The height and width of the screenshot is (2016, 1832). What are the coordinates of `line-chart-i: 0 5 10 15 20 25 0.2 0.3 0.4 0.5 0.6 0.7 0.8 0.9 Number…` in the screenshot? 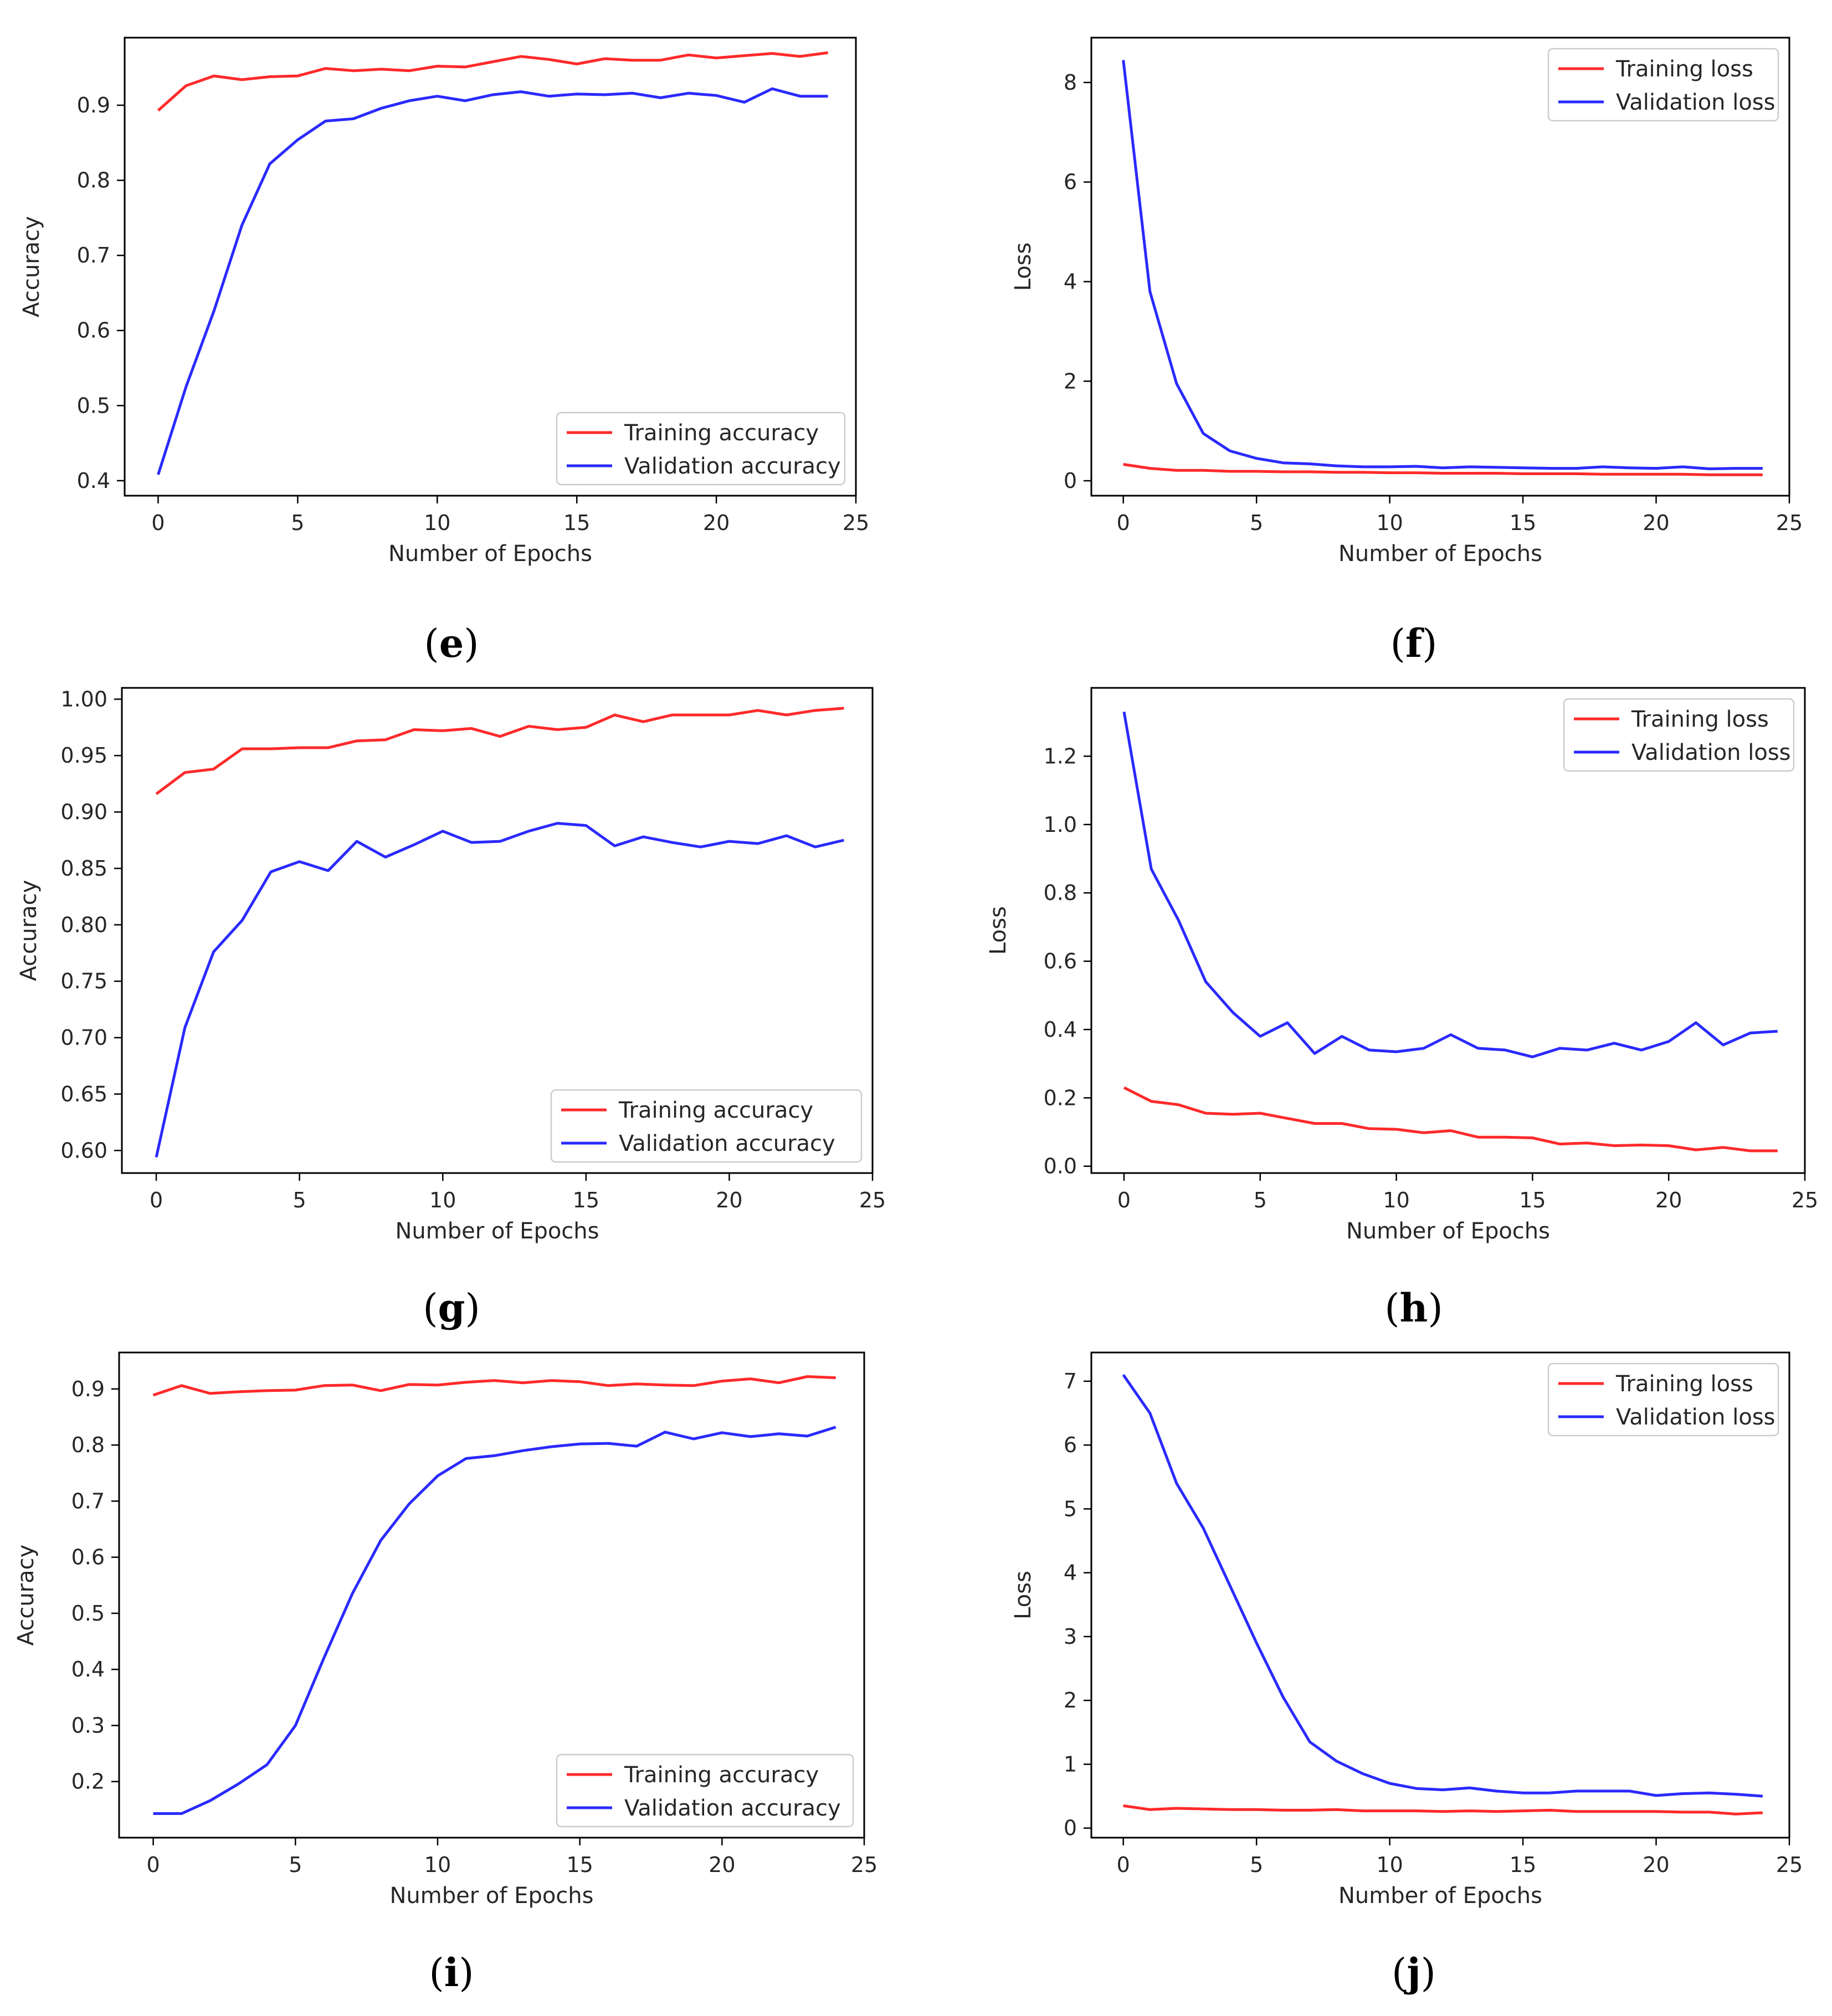 It's located at (445, 1630).